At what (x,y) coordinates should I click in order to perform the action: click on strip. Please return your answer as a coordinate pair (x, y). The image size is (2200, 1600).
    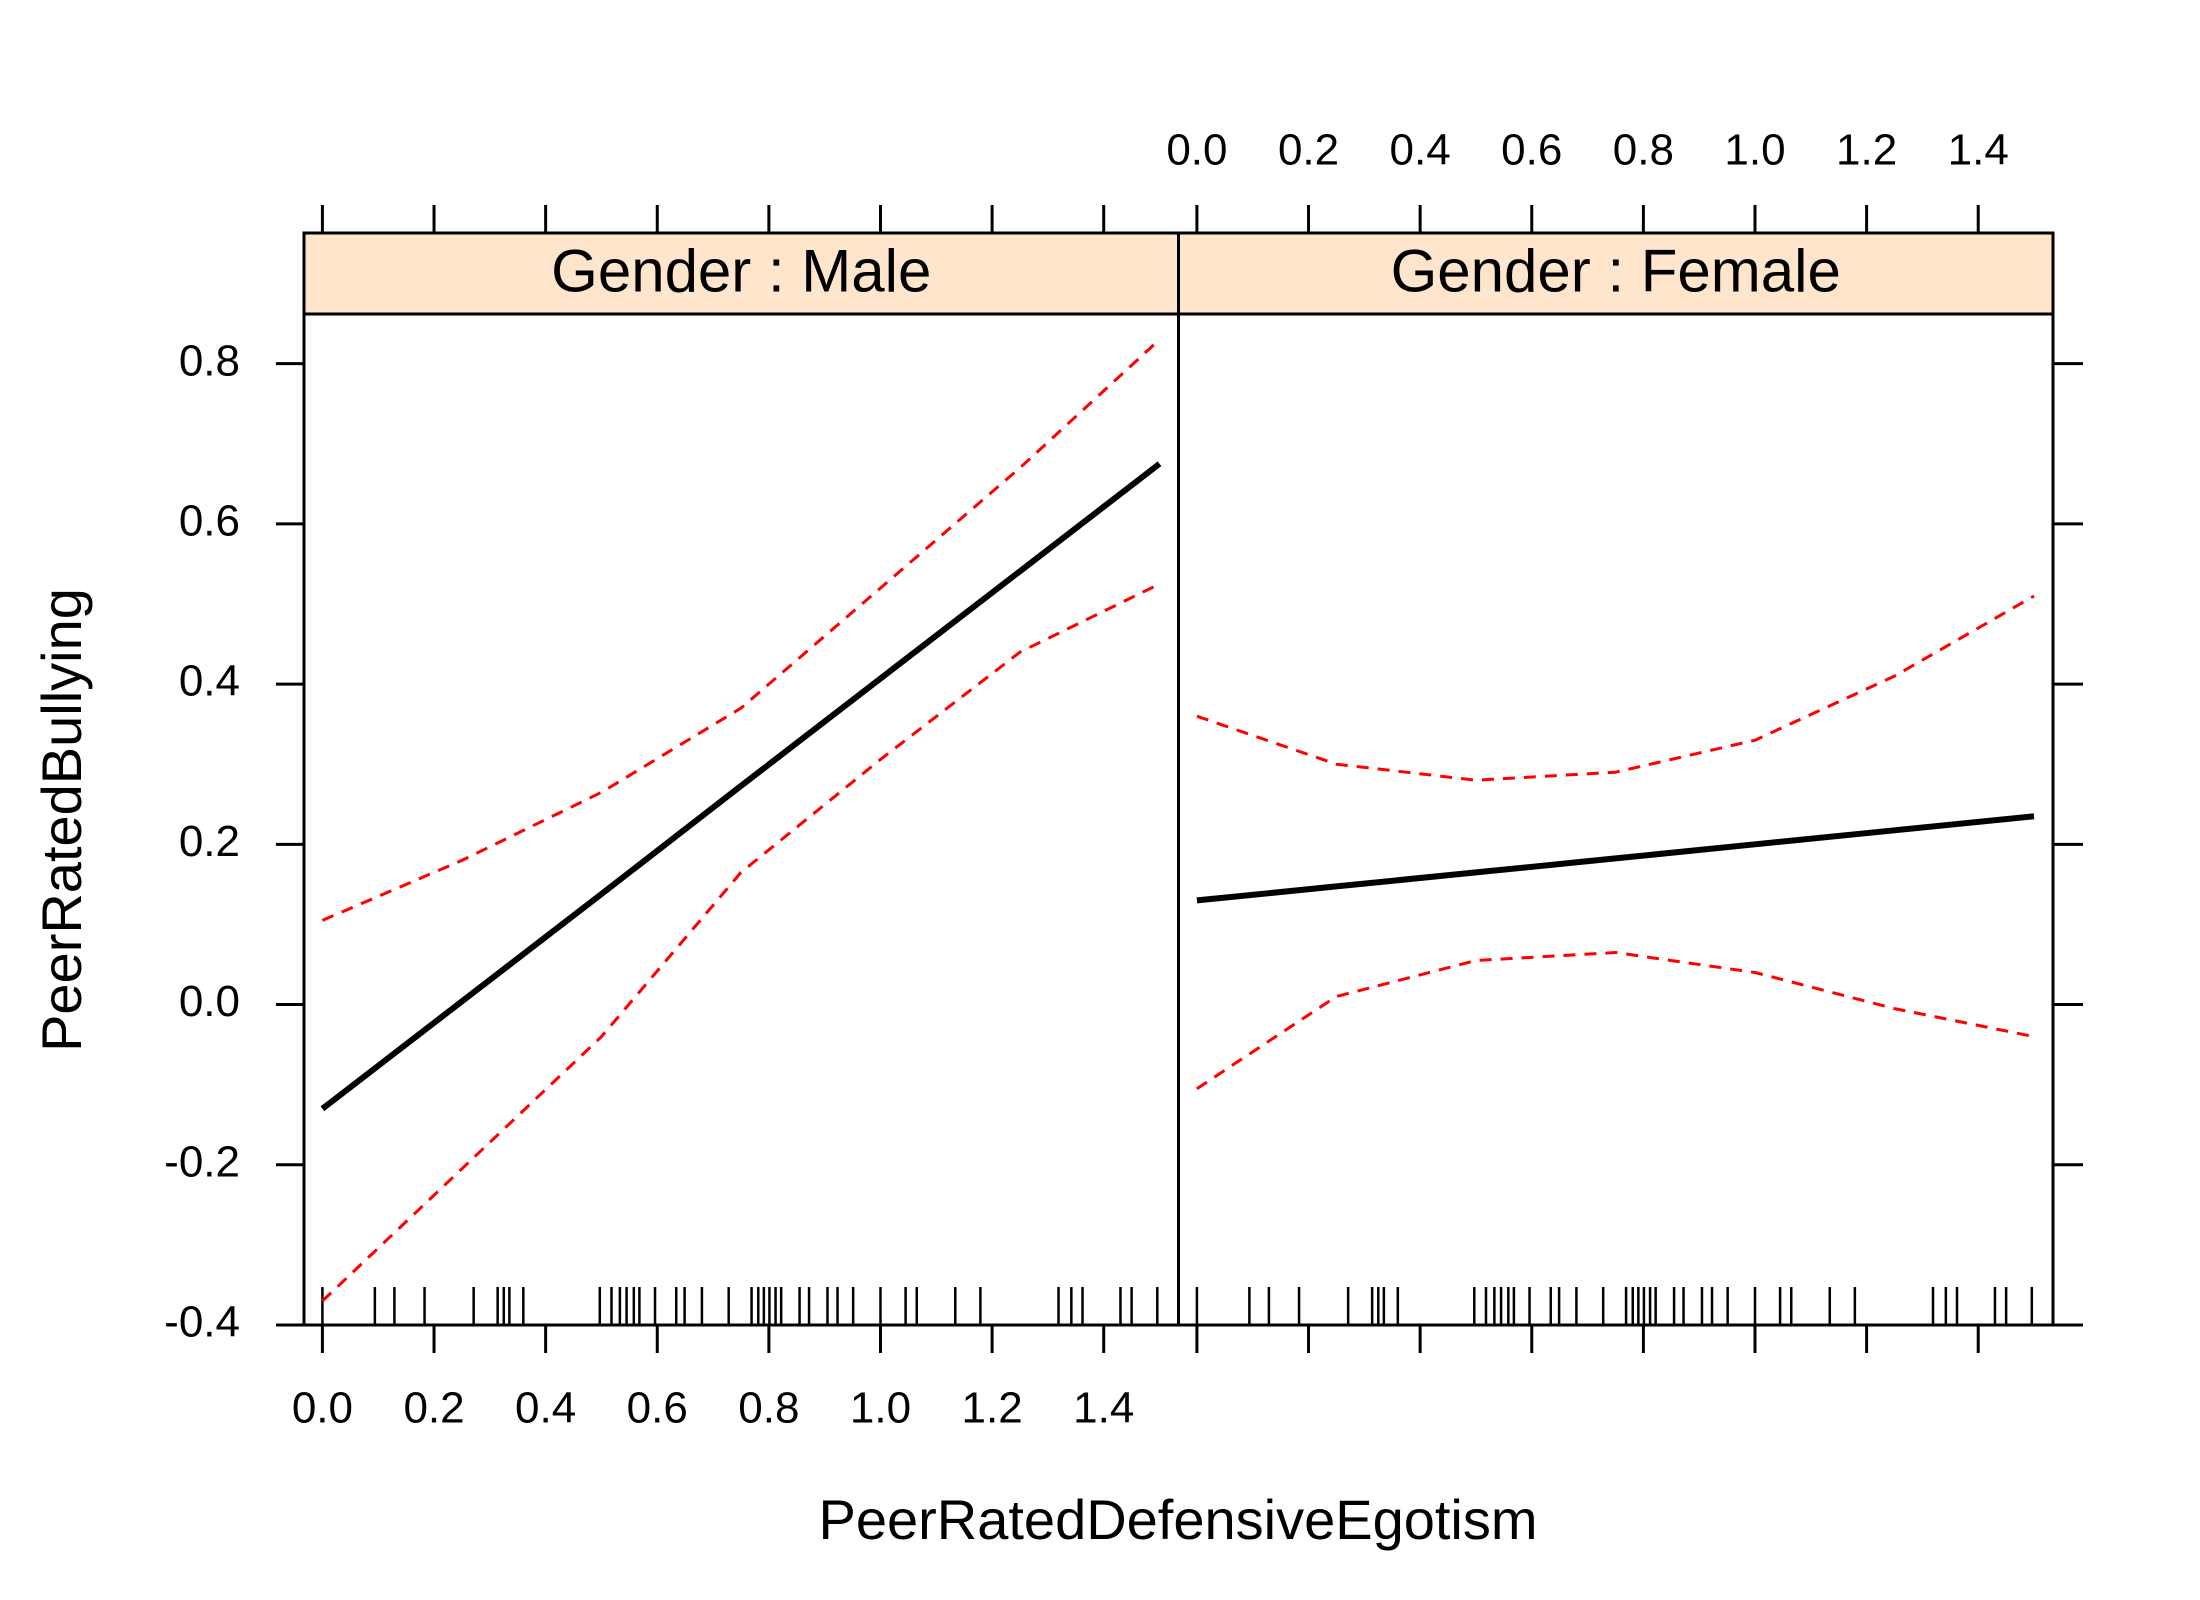
    Looking at the image, I should click on (1616, 273).